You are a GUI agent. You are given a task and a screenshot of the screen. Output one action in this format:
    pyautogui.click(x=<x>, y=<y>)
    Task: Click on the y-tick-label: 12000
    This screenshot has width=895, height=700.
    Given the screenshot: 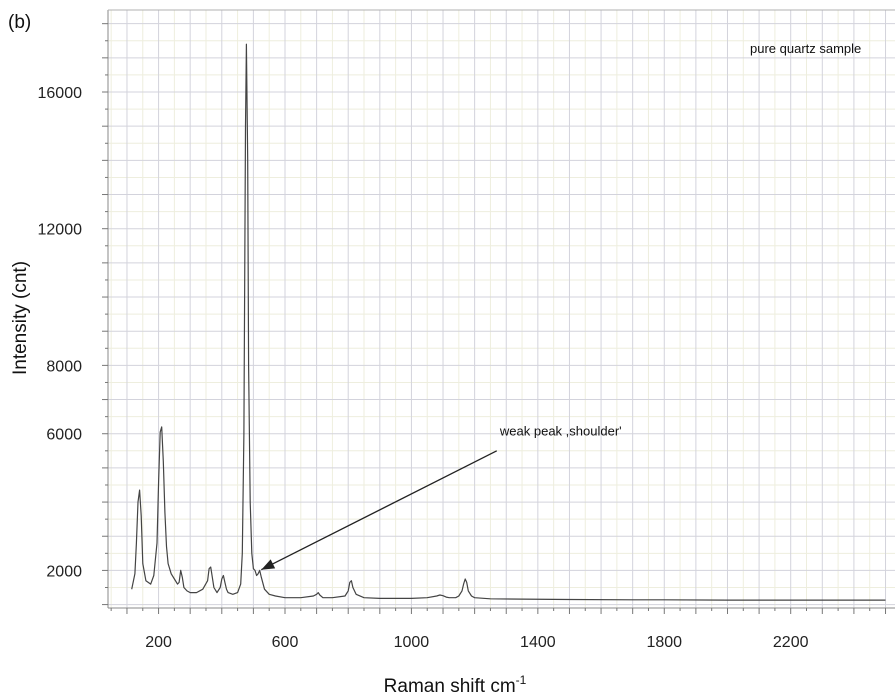 What is the action you would take?
    pyautogui.click(x=60, y=230)
    